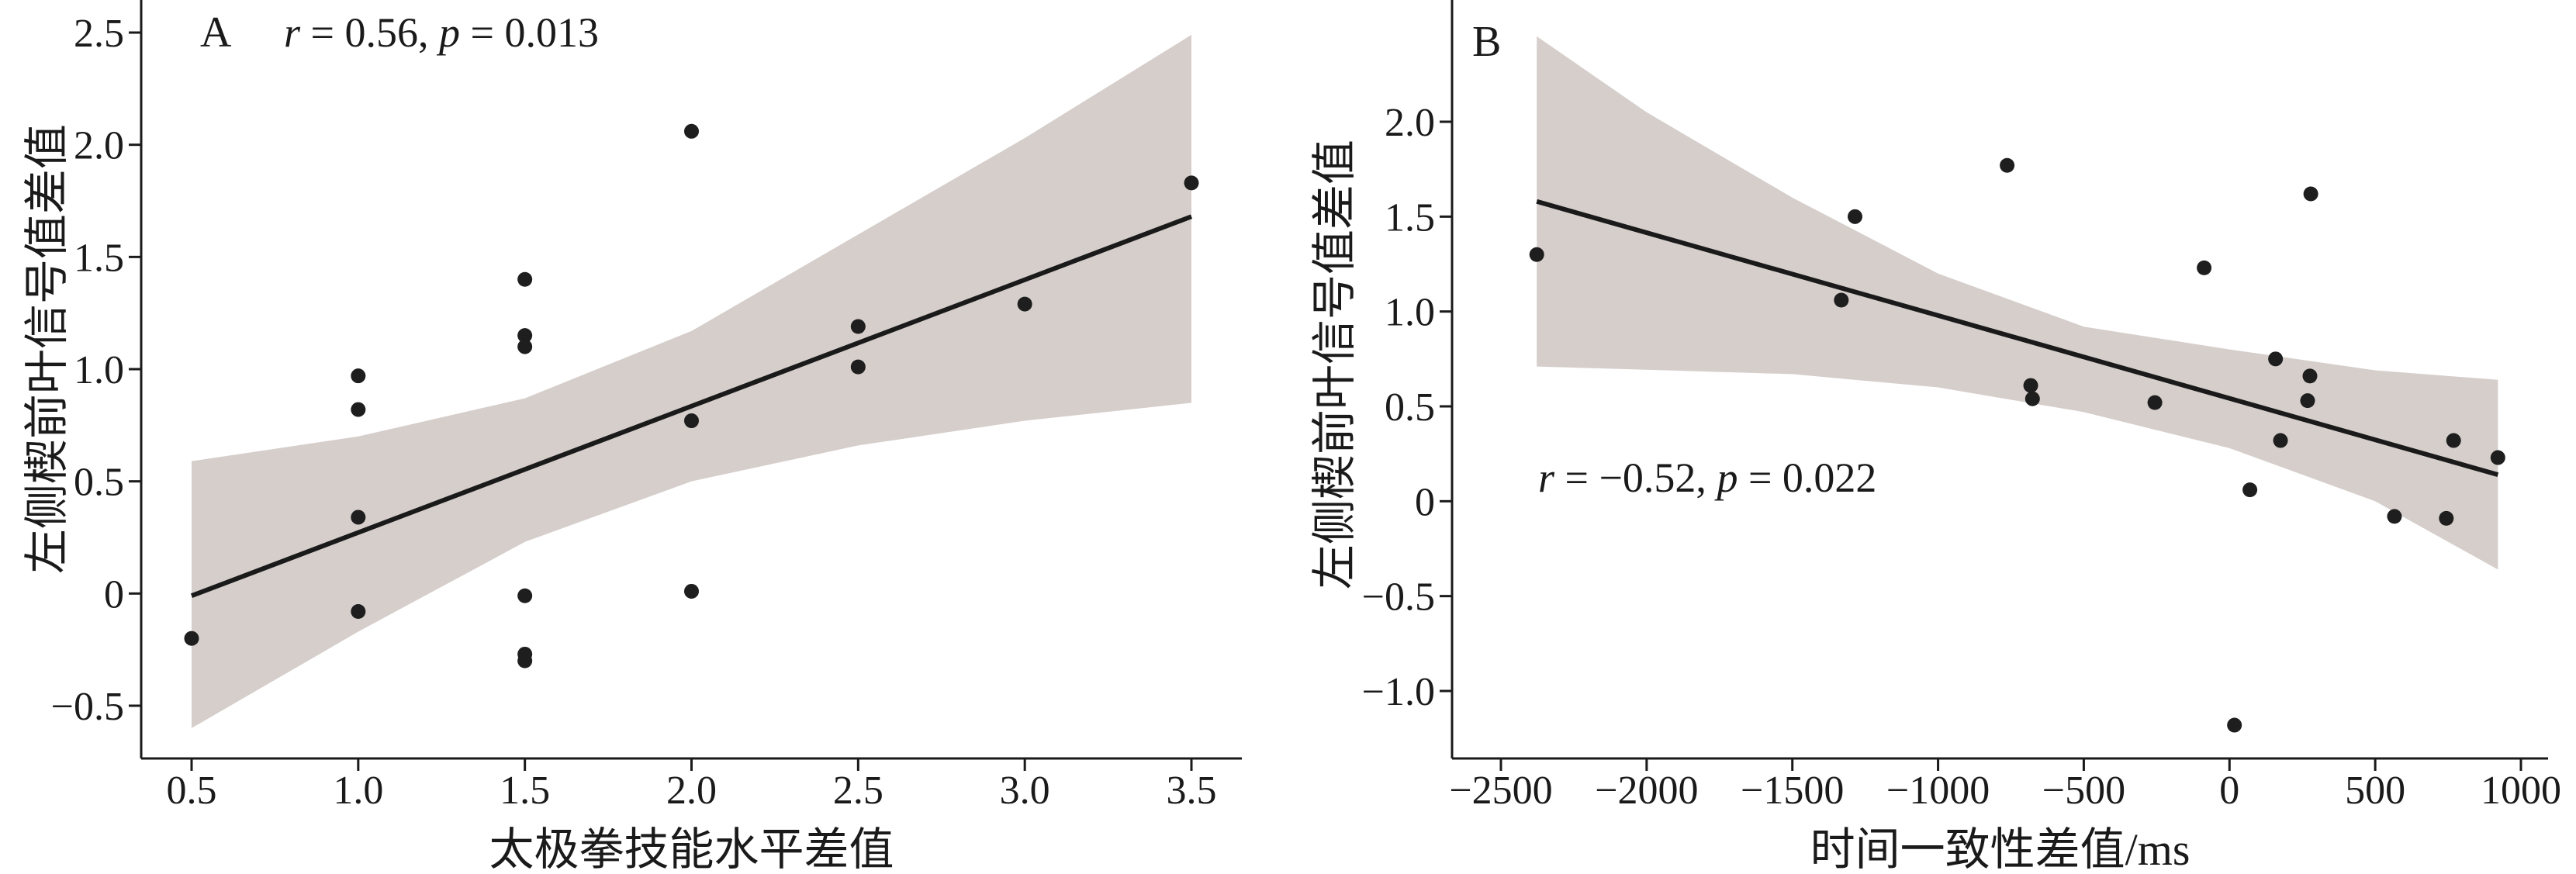 This screenshot has width=2576, height=874. I want to click on correlation-annotation: r = 0.56, p = 0.013, so click(441, 32).